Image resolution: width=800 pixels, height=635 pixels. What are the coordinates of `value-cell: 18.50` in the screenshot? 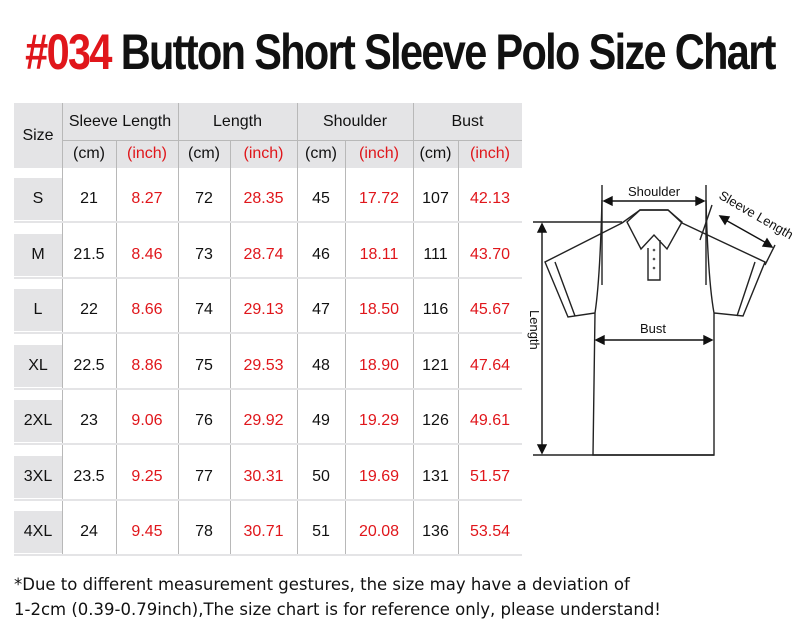 It's located at (379, 309).